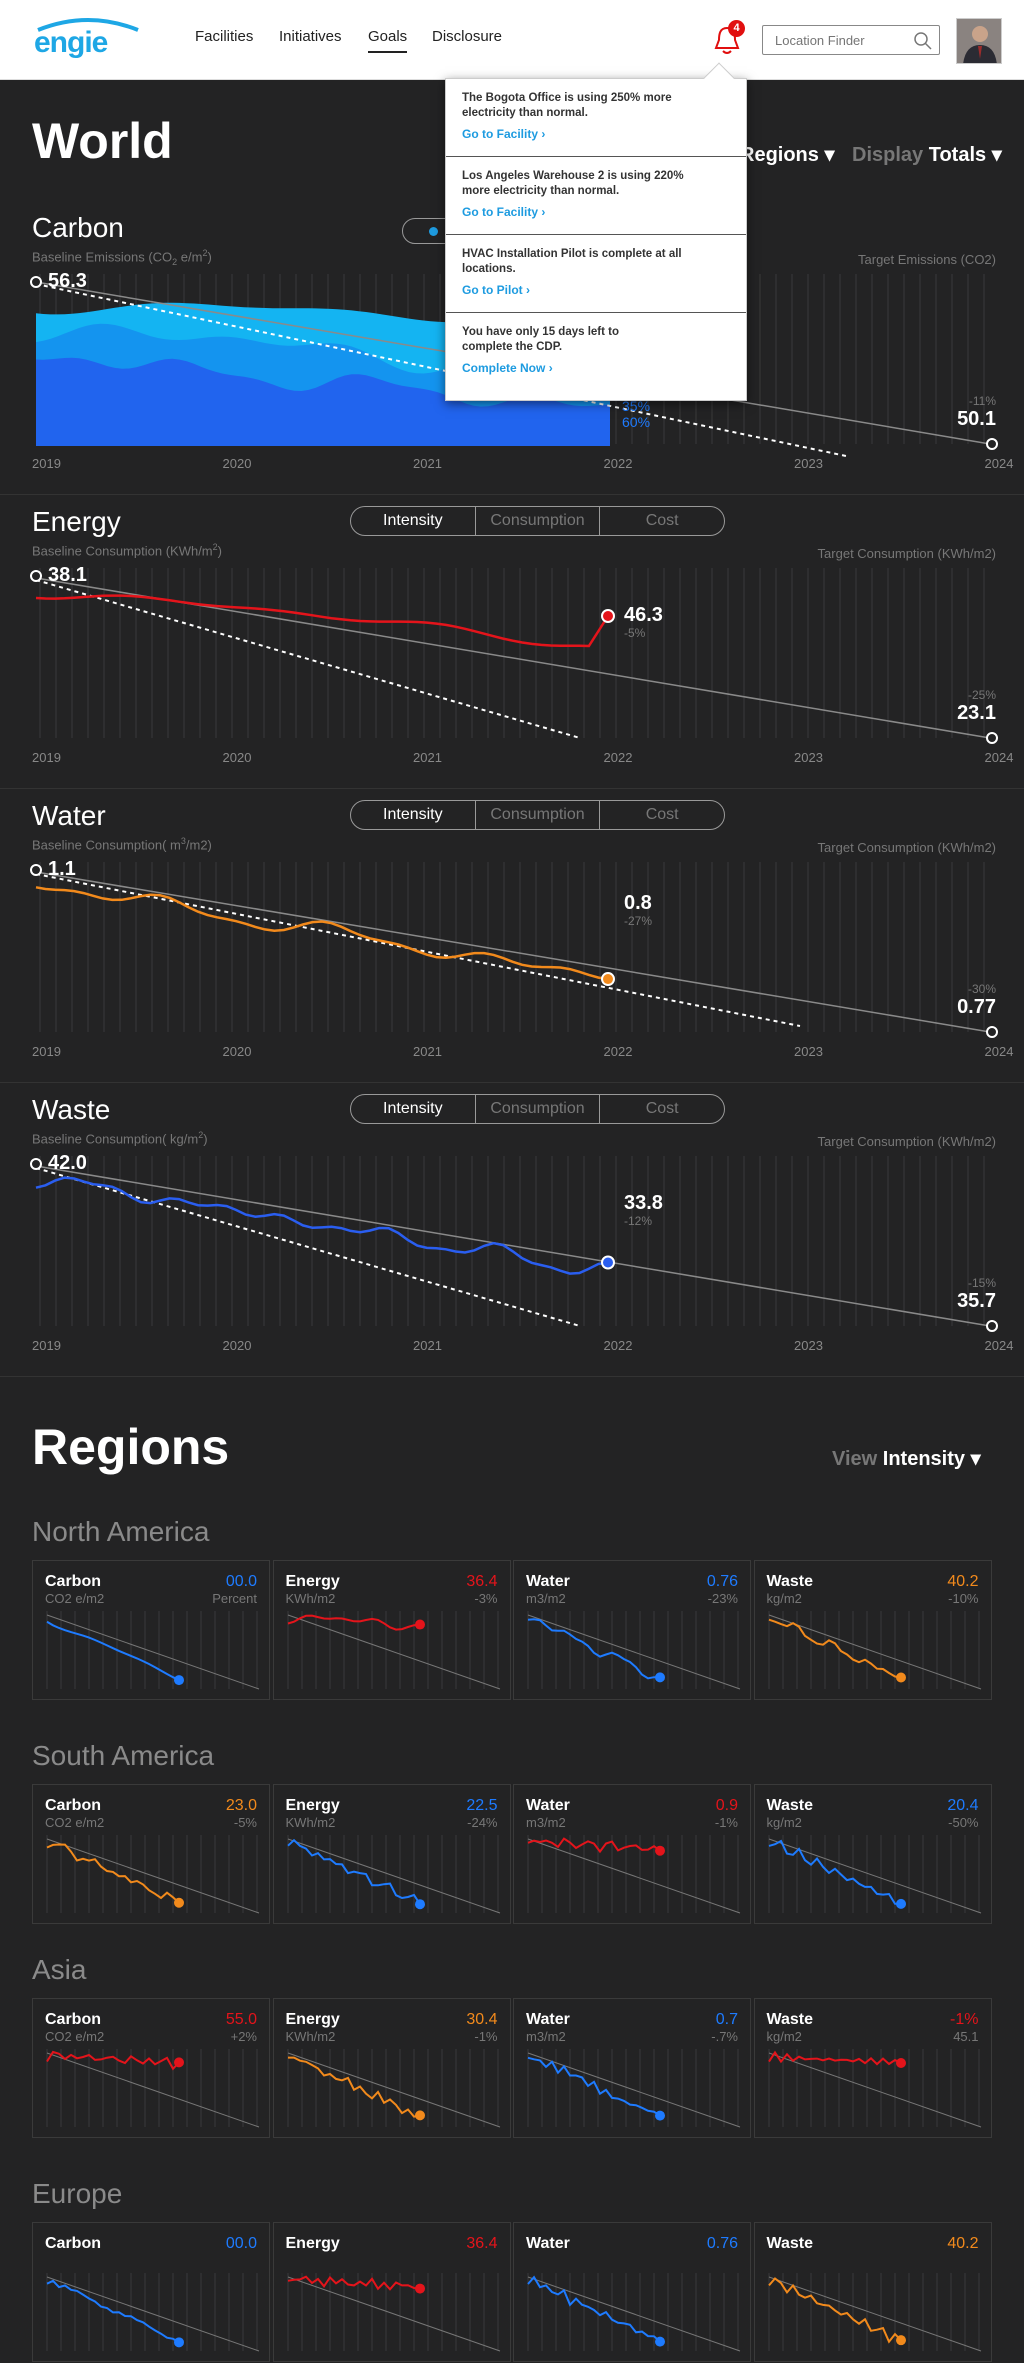 The image size is (1024, 2363). I want to click on link-label: Go to Facility, so click(500, 212).